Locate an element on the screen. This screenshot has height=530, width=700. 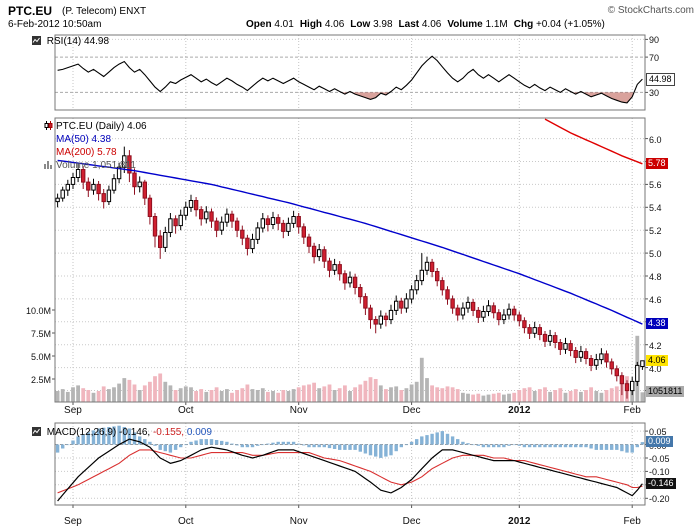
macd-legend: MACD(12,26,9) -0.146, -0.155, 0.009 is located at coordinates (122, 432).